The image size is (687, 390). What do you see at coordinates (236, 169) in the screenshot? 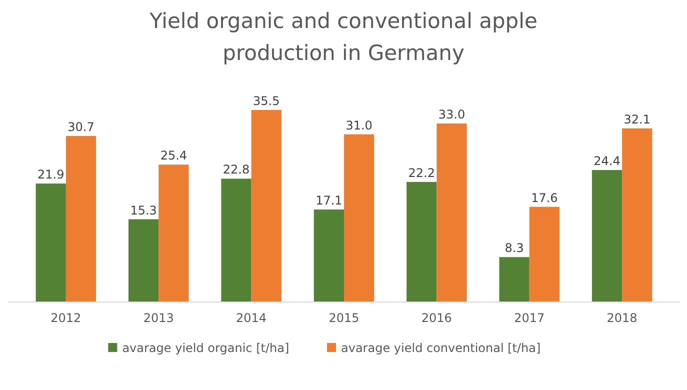
I see `data-label: 22.8` at bounding box center [236, 169].